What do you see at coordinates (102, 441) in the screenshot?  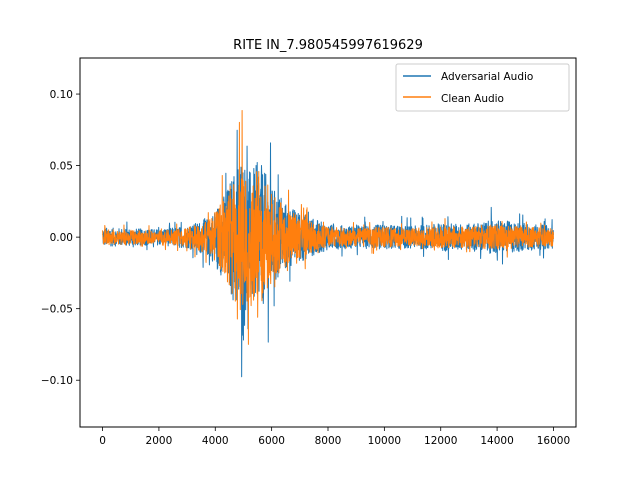 I see `x-tick-label: 0` at bounding box center [102, 441].